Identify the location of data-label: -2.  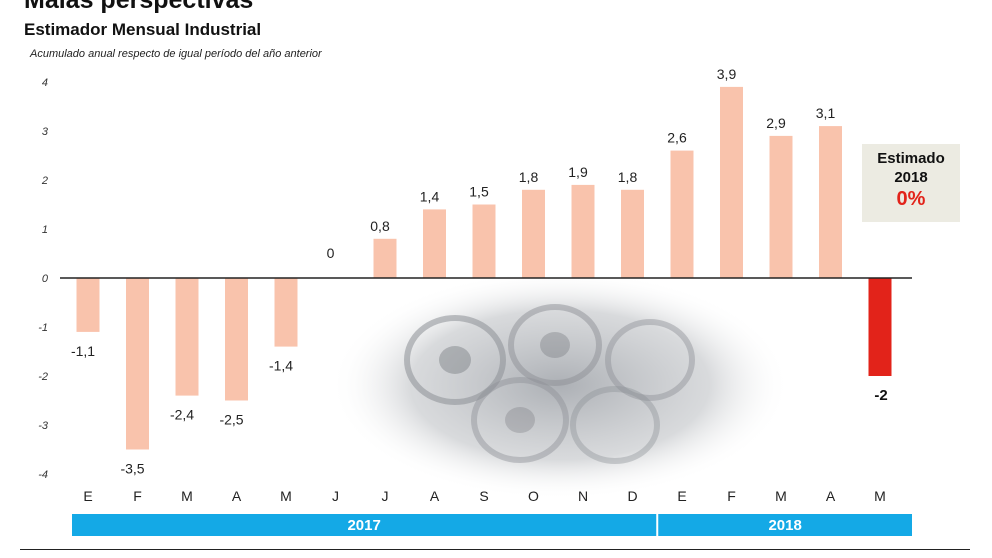
(880, 395).